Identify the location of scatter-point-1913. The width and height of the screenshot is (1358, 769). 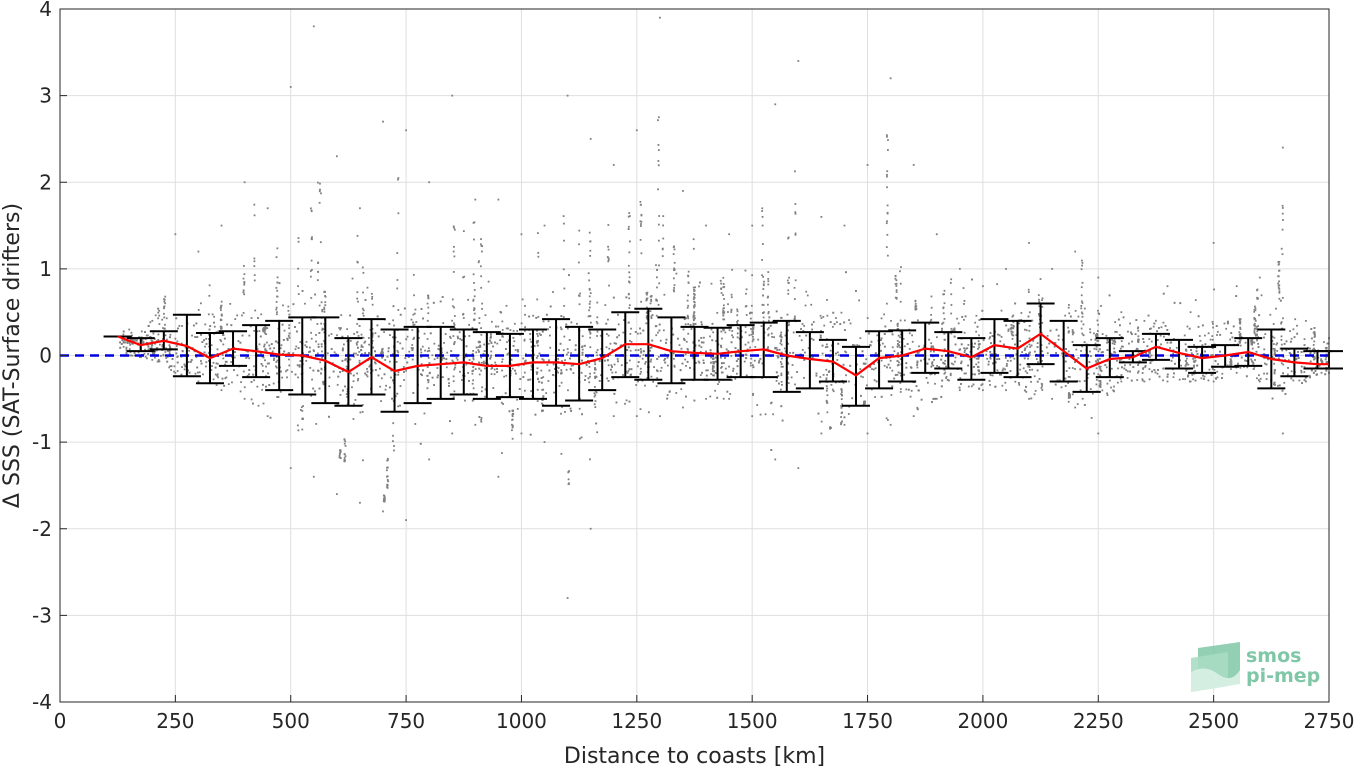
(266, 334).